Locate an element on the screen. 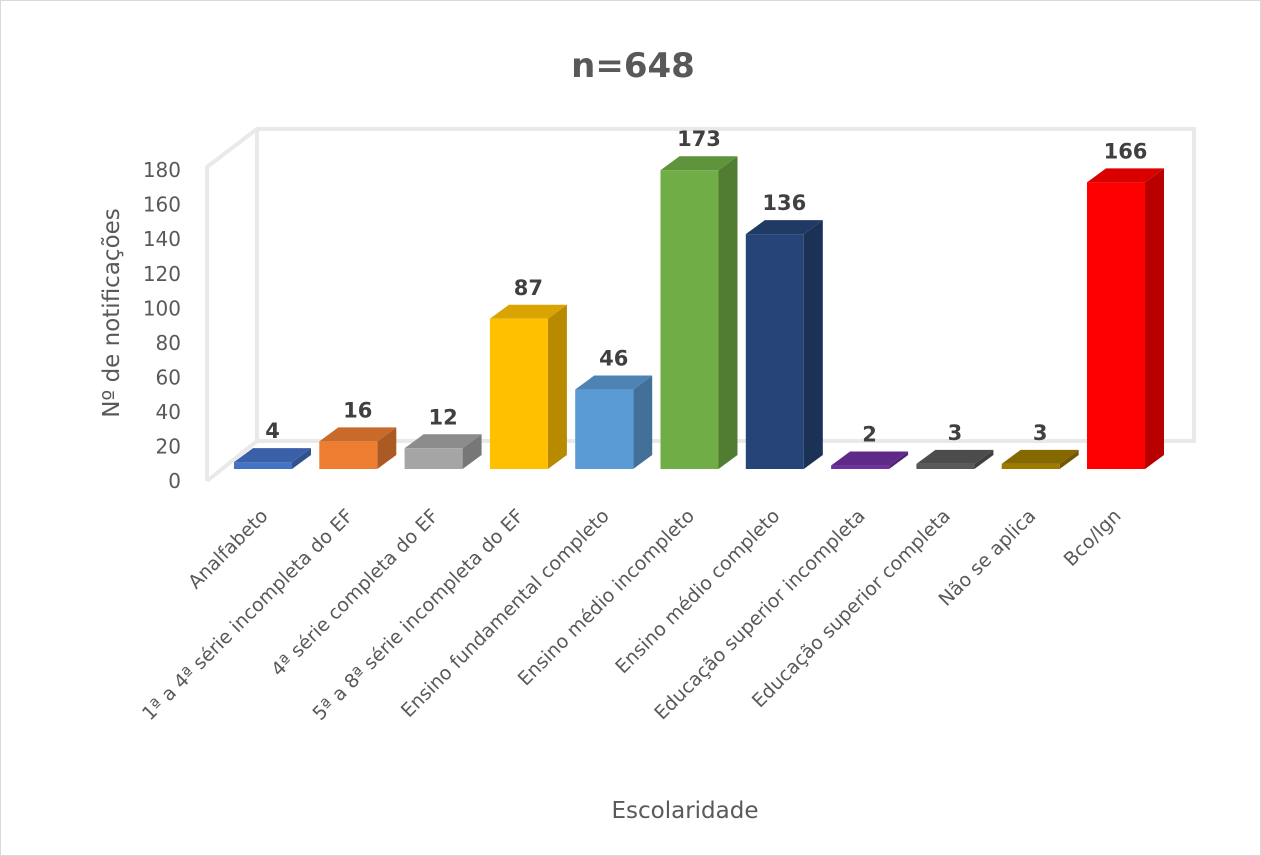  y-axis-title: Nº de notificações is located at coordinates (112, 313).